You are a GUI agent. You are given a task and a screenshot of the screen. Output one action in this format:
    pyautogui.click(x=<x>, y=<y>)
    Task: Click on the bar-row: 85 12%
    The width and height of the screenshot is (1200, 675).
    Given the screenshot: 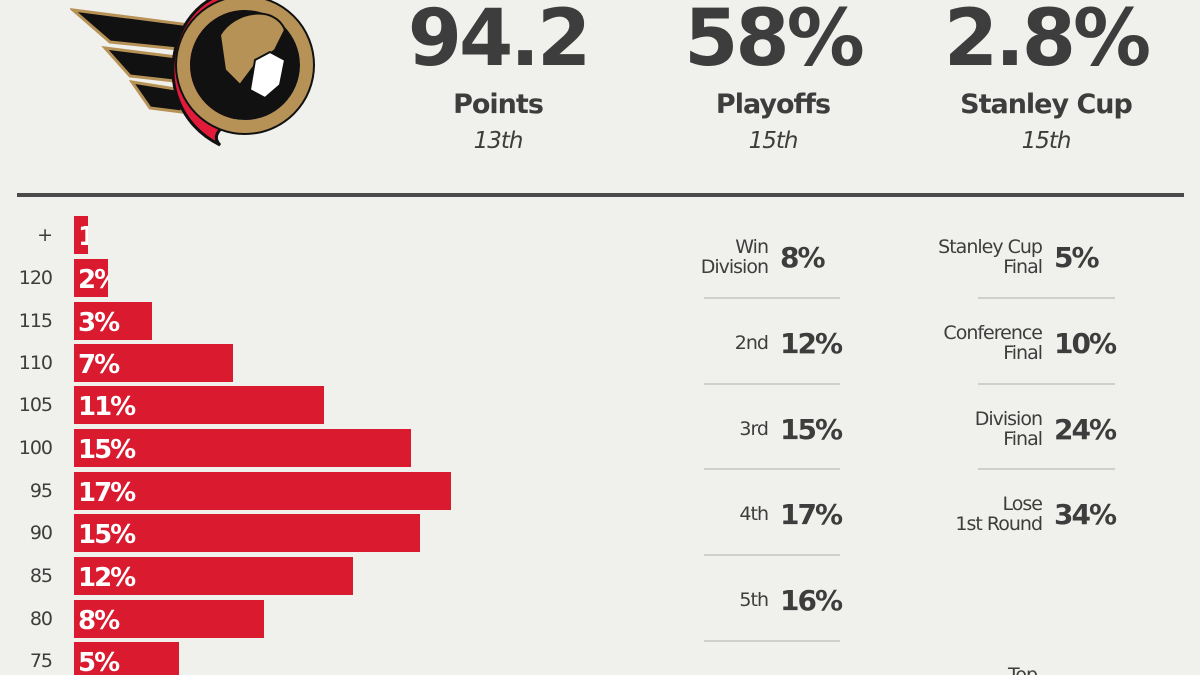 What is the action you would take?
    pyautogui.click(x=300, y=576)
    